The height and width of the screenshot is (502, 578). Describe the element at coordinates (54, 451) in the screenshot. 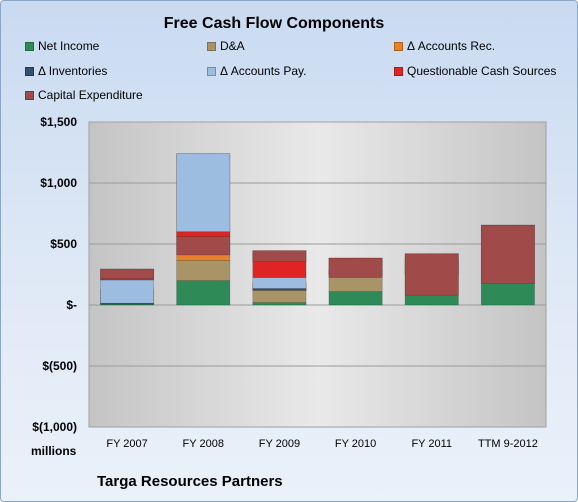

I see `y-axis-label: millions` at that location.